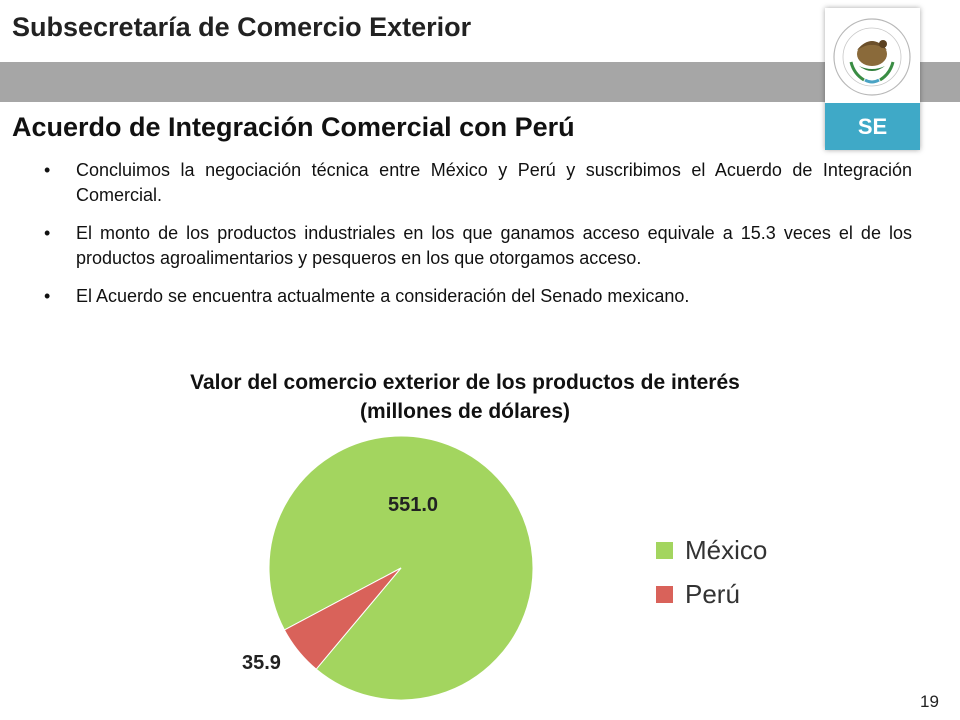 This screenshot has width=960, height=720. Describe the element at coordinates (872, 126) in the screenshot. I see `se-logo-band: SE` at that location.